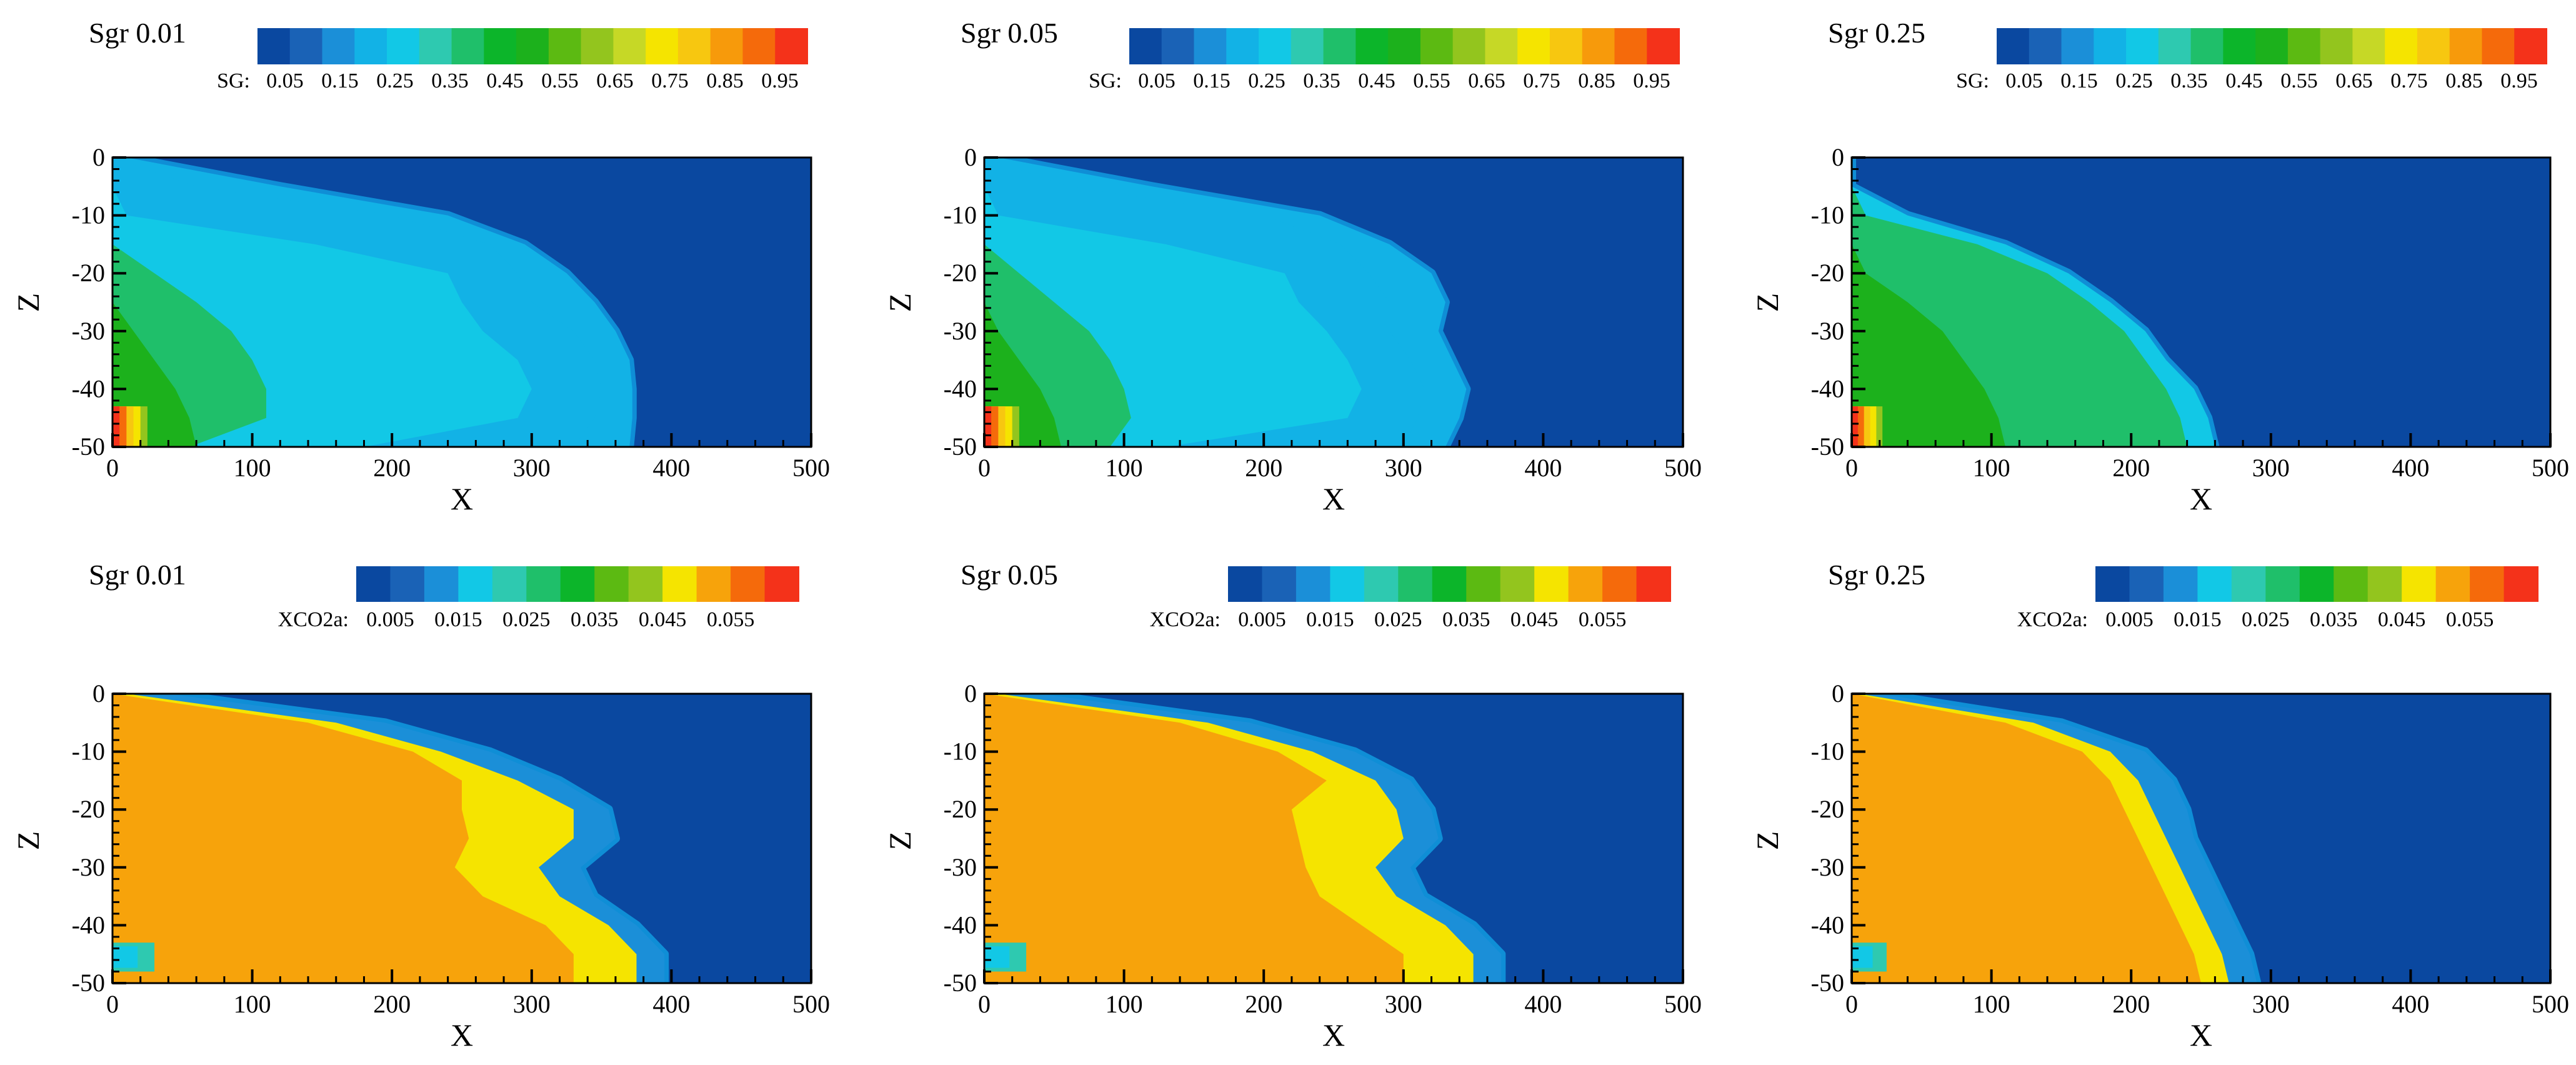 The height and width of the screenshot is (1065, 2576). Describe the element at coordinates (1105, 80) in the screenshot. I see `colorbar-variable-label: SG:` at that location.